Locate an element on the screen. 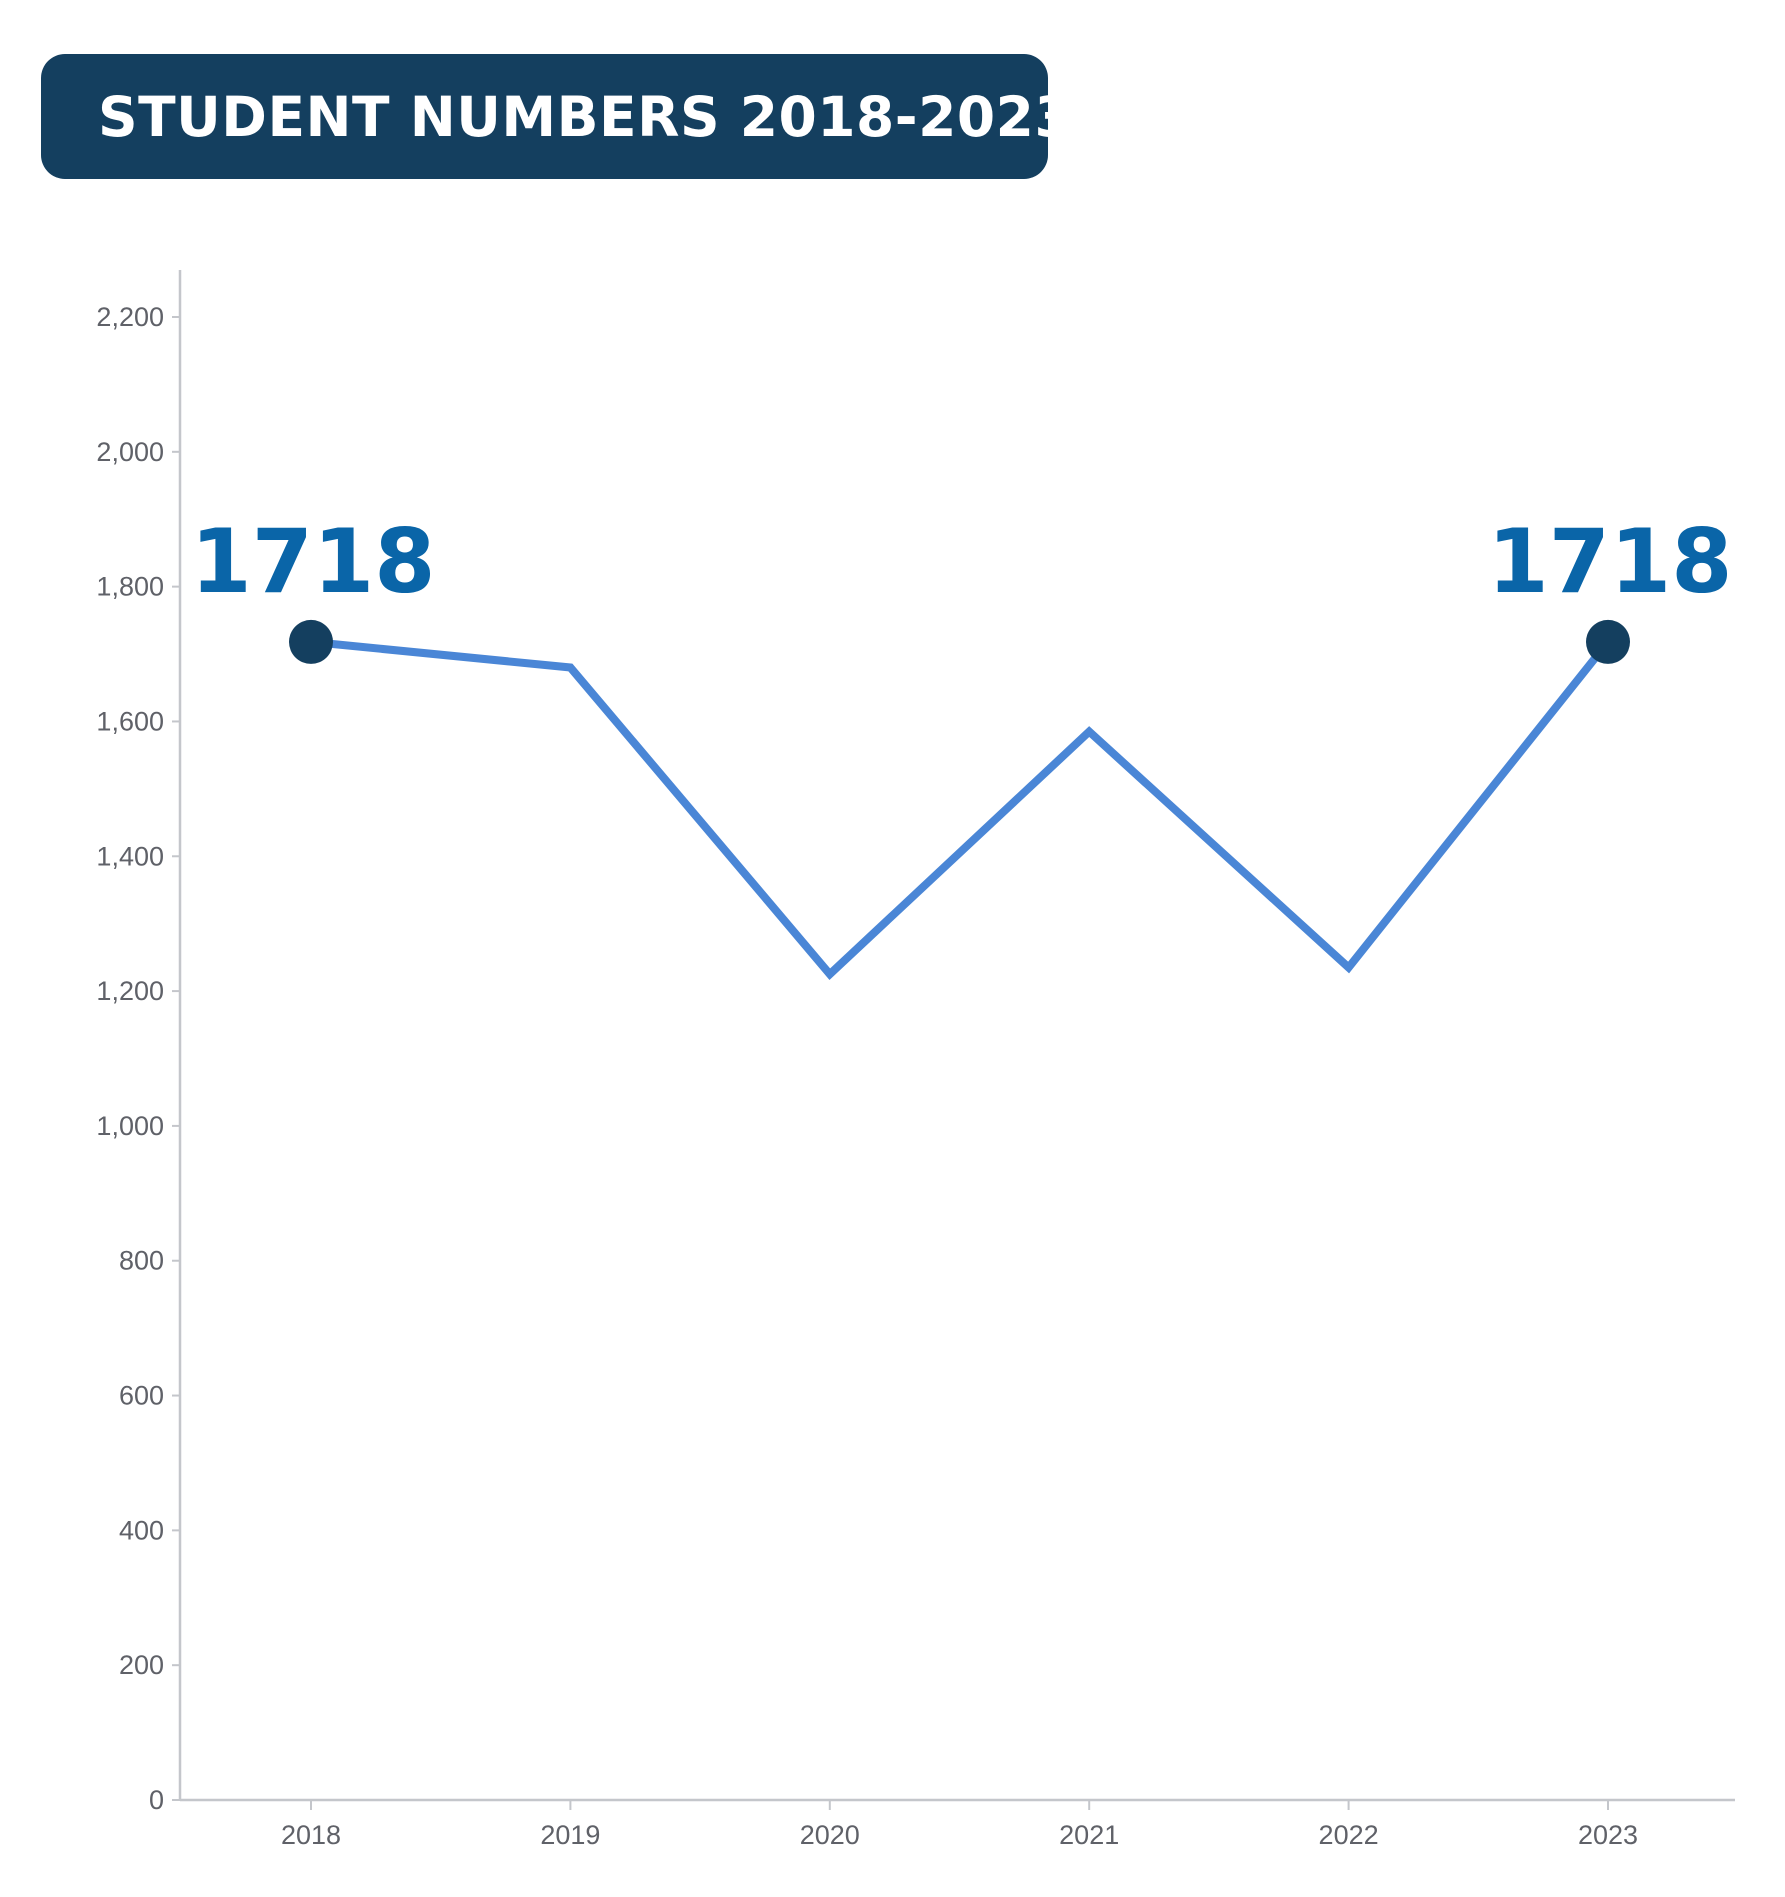 This screenshot has height=1897, width=1785. x-tick-label: 2023 is located at coordinates (1608, 1835).